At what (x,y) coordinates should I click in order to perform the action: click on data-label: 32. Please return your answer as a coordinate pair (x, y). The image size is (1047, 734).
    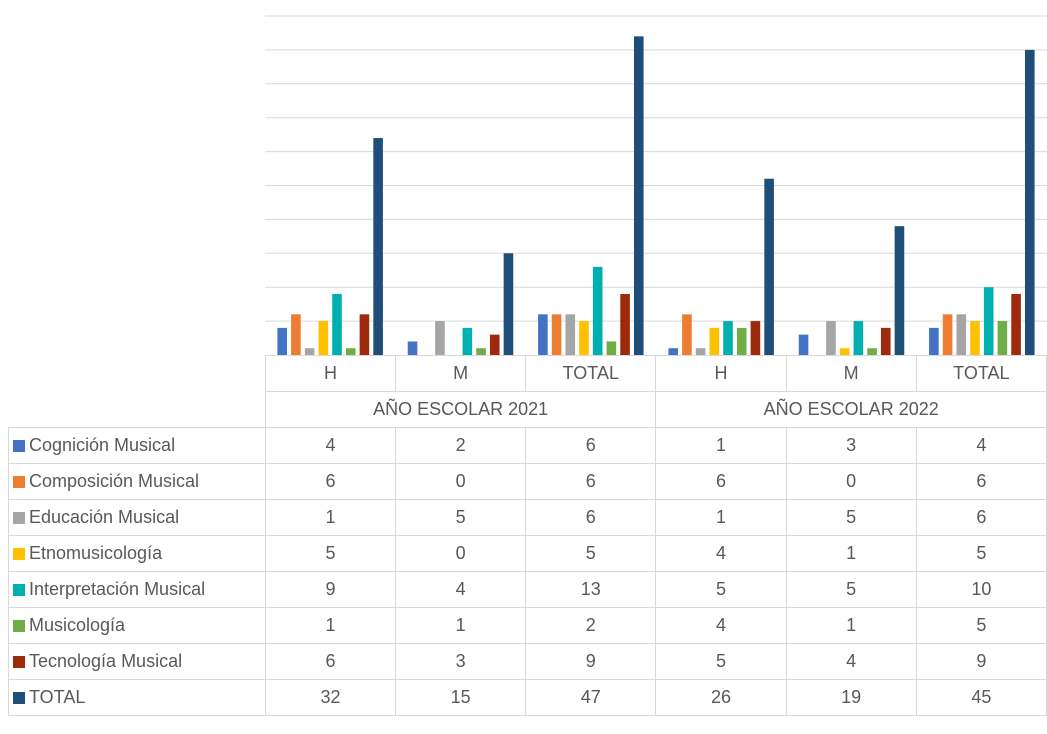
    Looking at the image, I should click on (330, 697).